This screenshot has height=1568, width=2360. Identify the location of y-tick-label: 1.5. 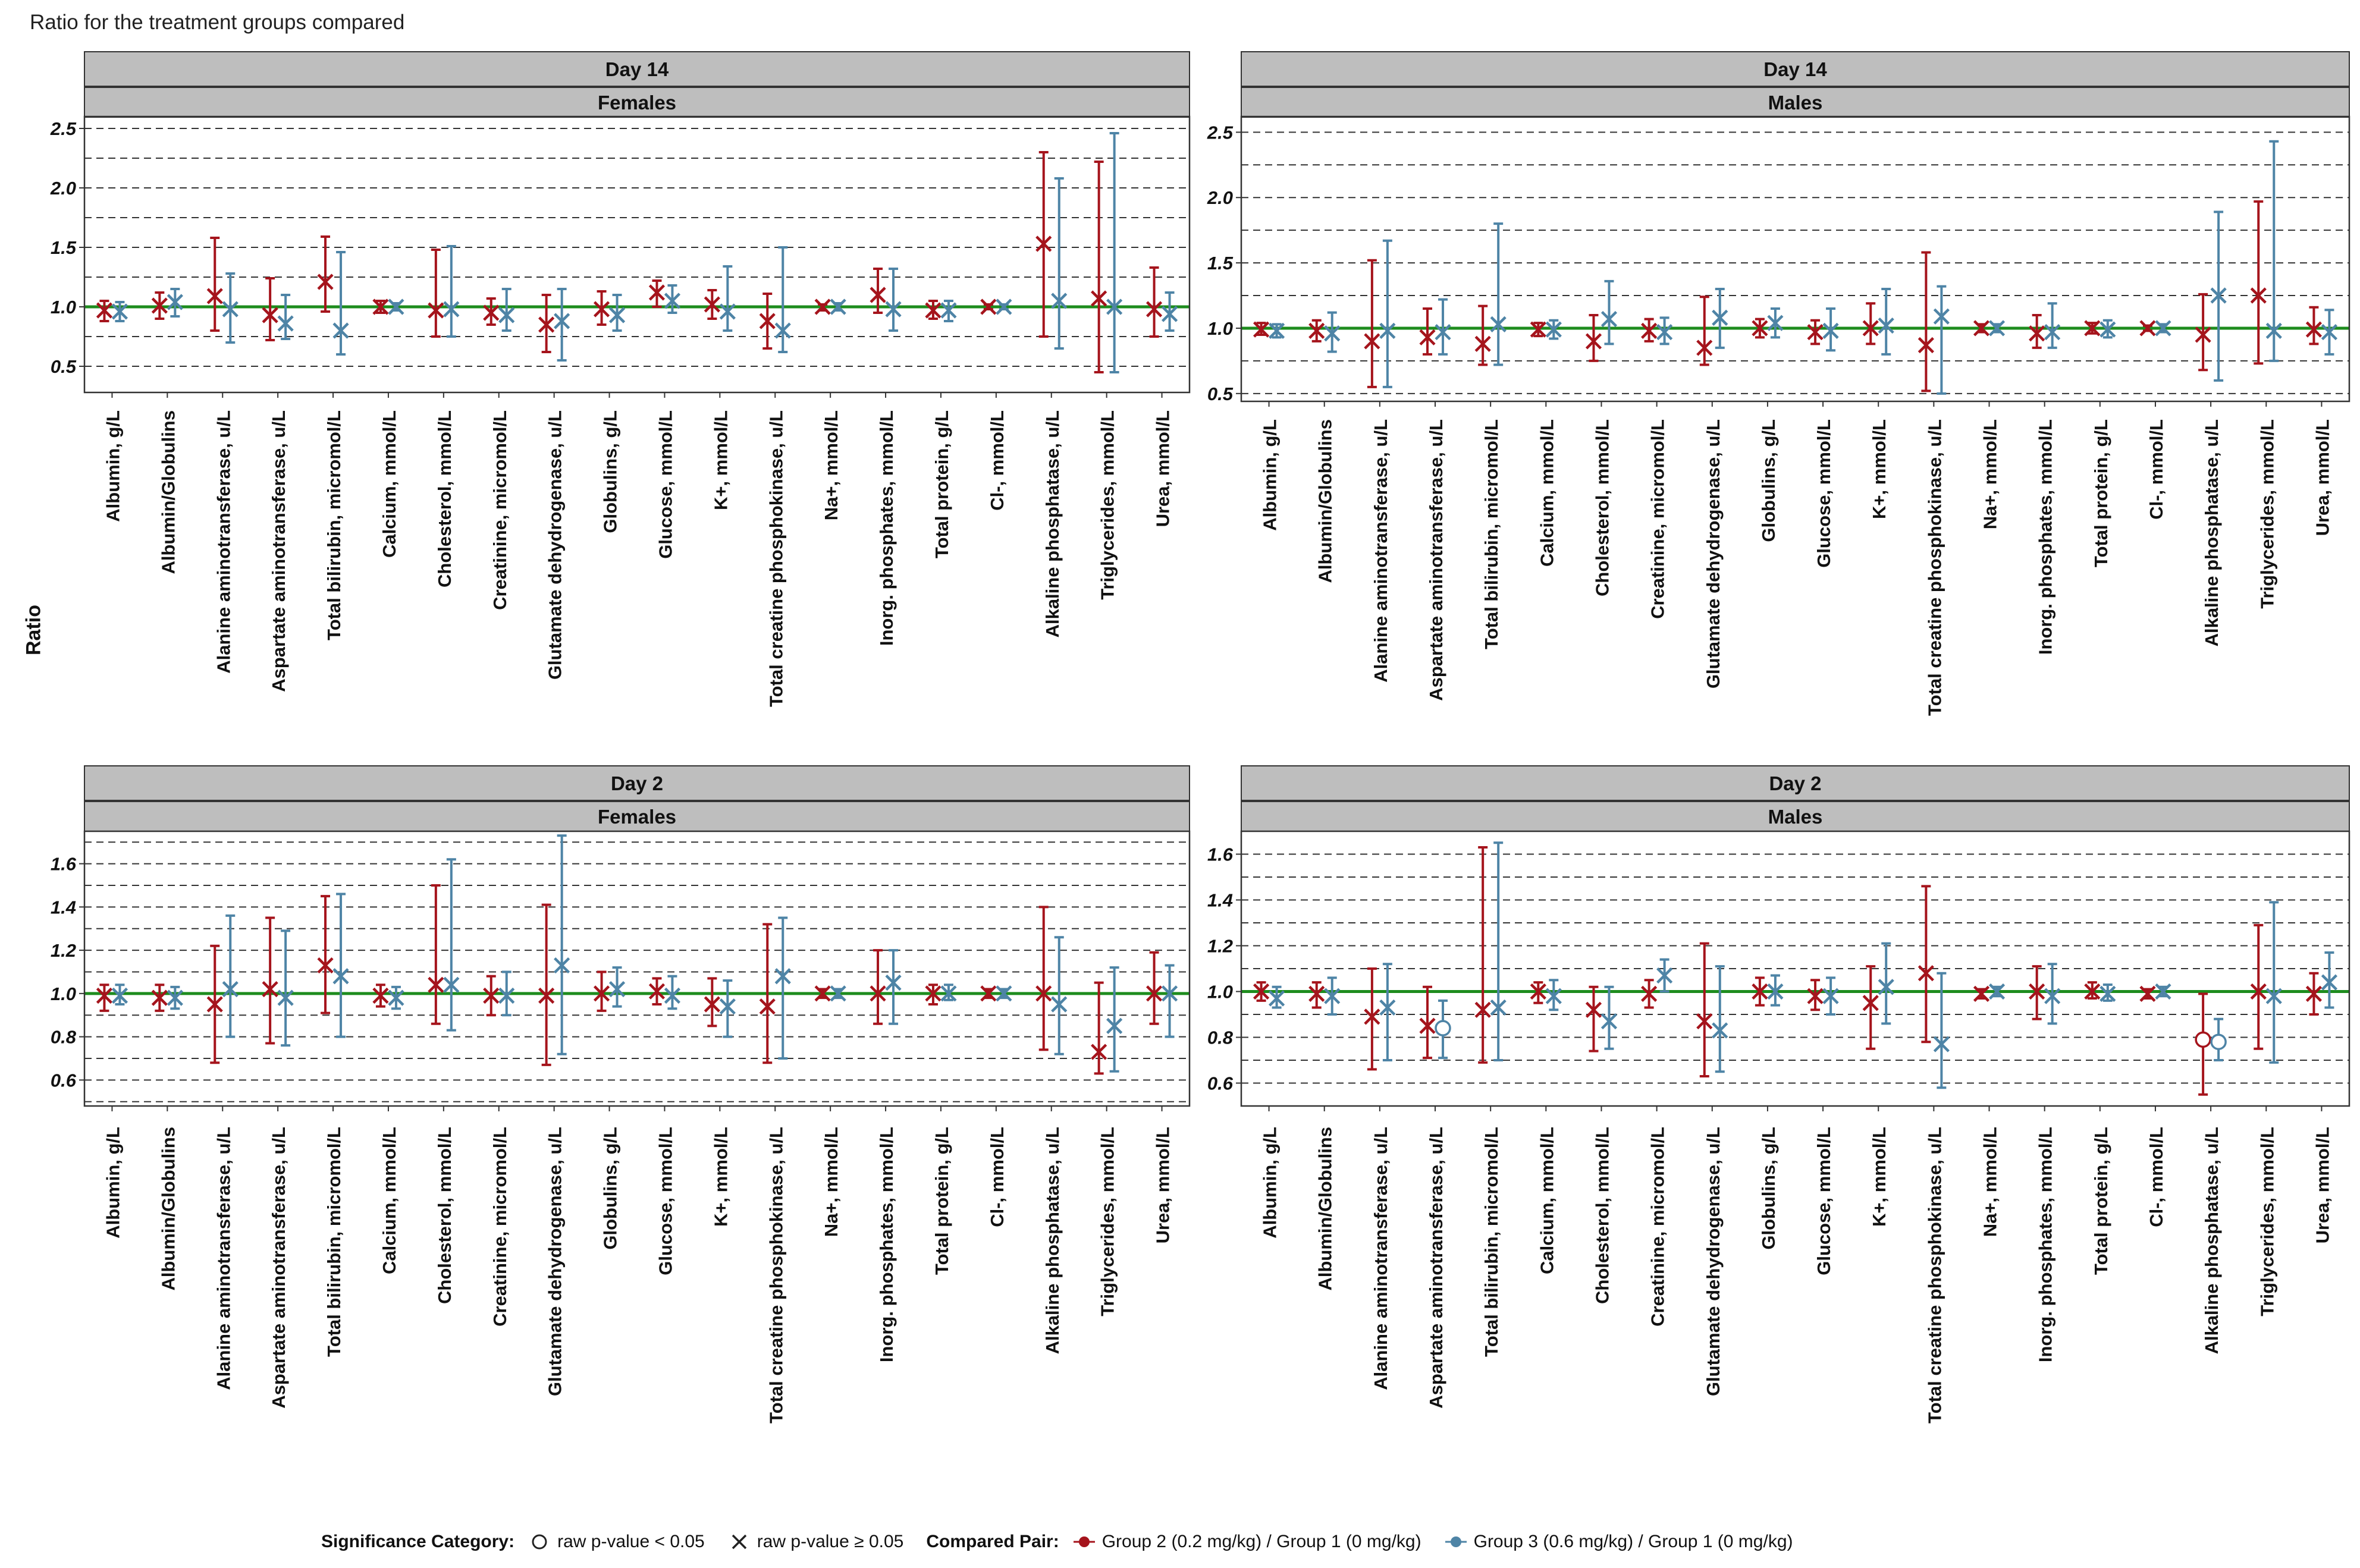
(64, 247).